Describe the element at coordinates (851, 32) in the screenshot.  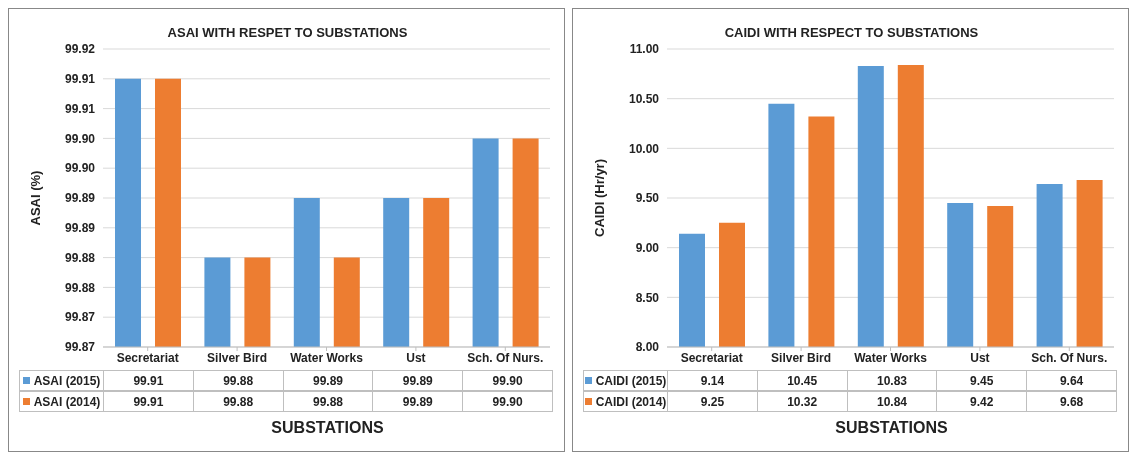
I see `chart-title: CAIDI WITH RESPECT TO SUBSTATIONS` at that location.